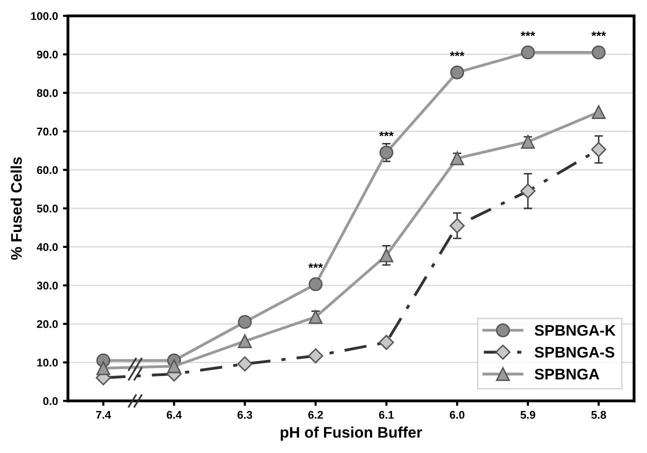 This screenshot has height=453, width=647. I want to click on y-tick-label: 90.0, so click(47, 54).